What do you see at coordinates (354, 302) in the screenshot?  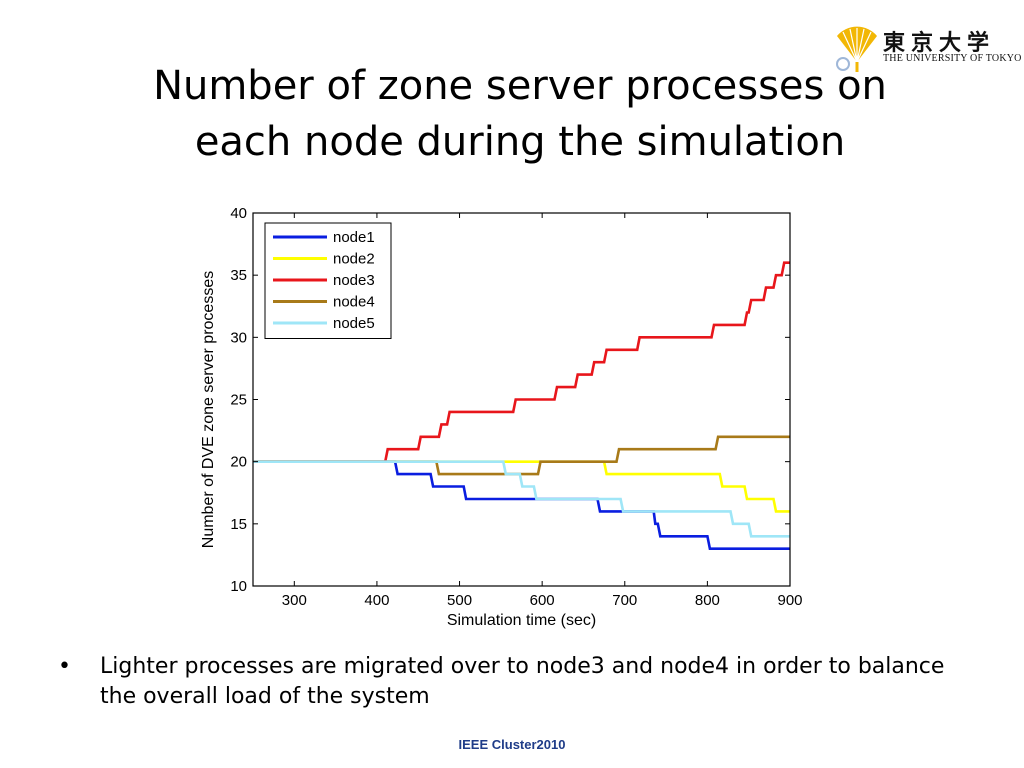 I see `legend-label-node4: node4` at bounding box center [354, 302].